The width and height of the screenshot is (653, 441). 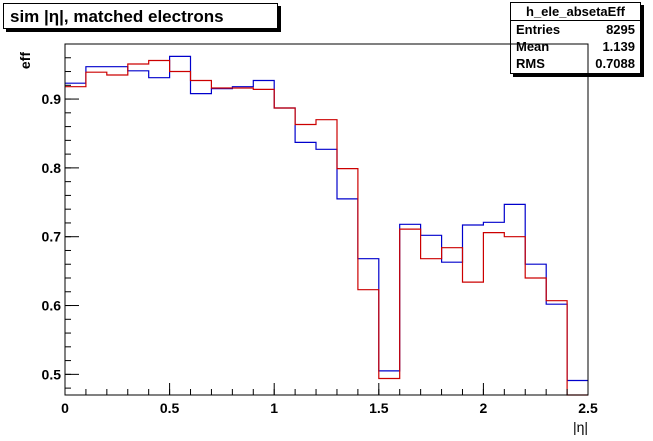 What do you see at coordinates (170, 408) in the screenshot?
I see `x-tick-label: 0.5` at bounding box center [170, 408].